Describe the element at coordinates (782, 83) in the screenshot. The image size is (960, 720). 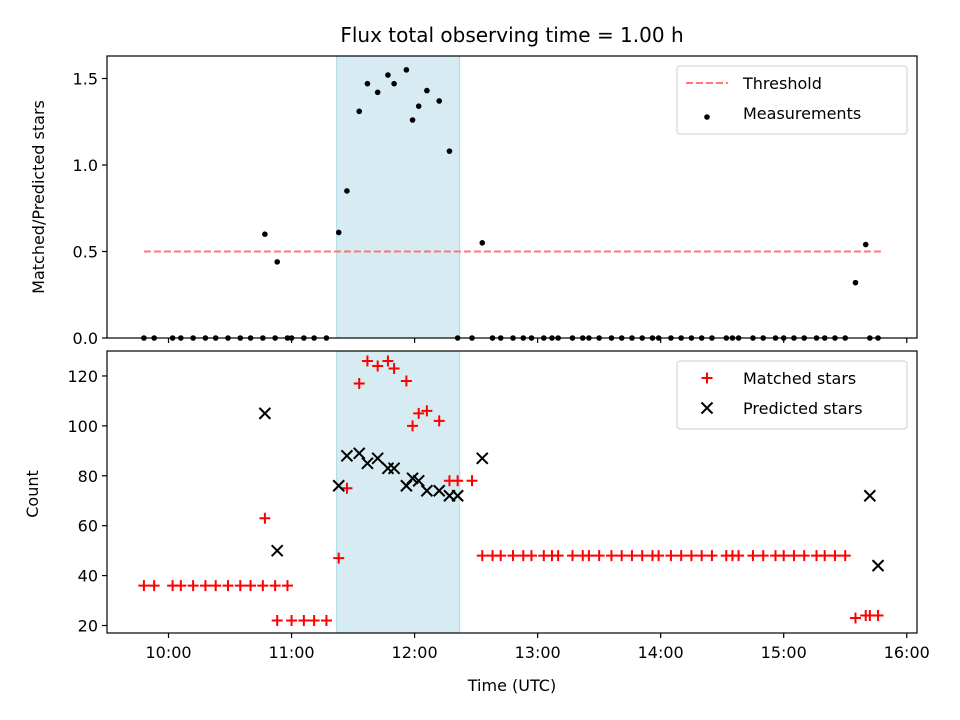
I see `top-legend-label-0: Threshold` at that location.